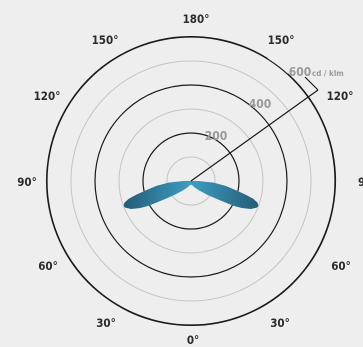 Image resolution: width=363 pixels, height=347 pixels. What do you see at coordinates (216, 136) in the screenshot?
I see `ring-label-200: 200` at bounding box center [216, 136].